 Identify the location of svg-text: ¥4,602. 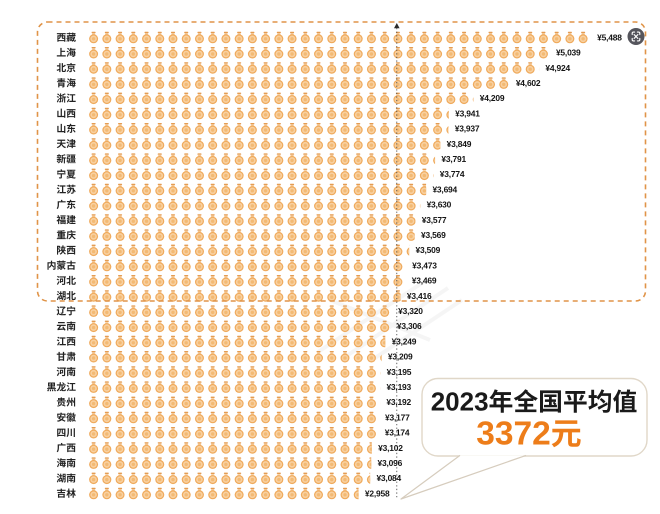
(528, 83).